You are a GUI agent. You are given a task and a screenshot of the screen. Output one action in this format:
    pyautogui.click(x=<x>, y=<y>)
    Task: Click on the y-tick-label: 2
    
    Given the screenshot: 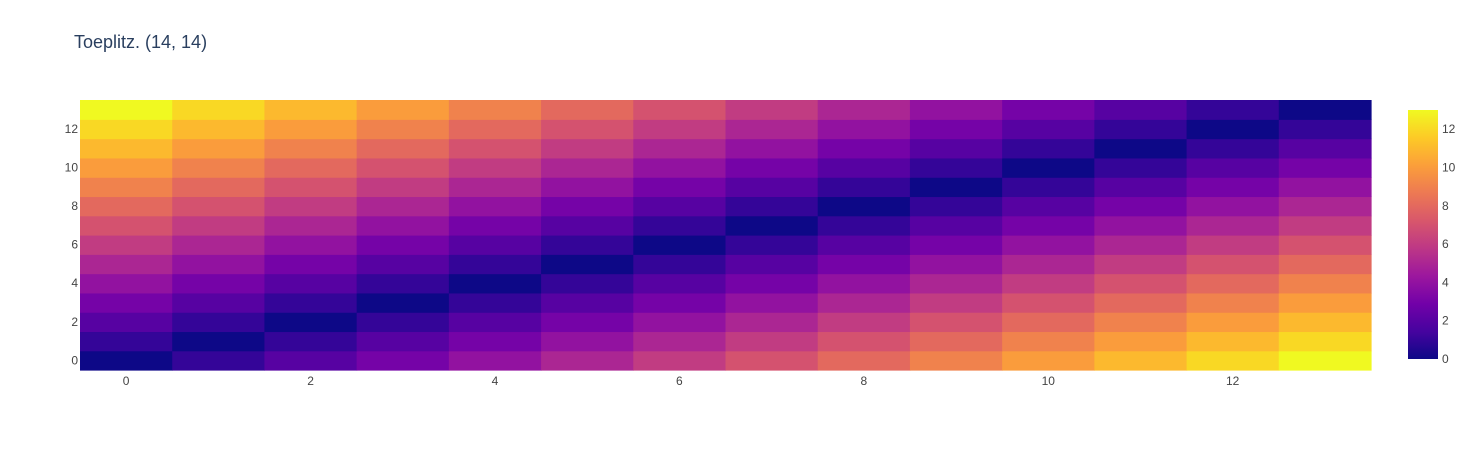 What is the action you would take?
    pyautogui.click(x=74, y=322)
    